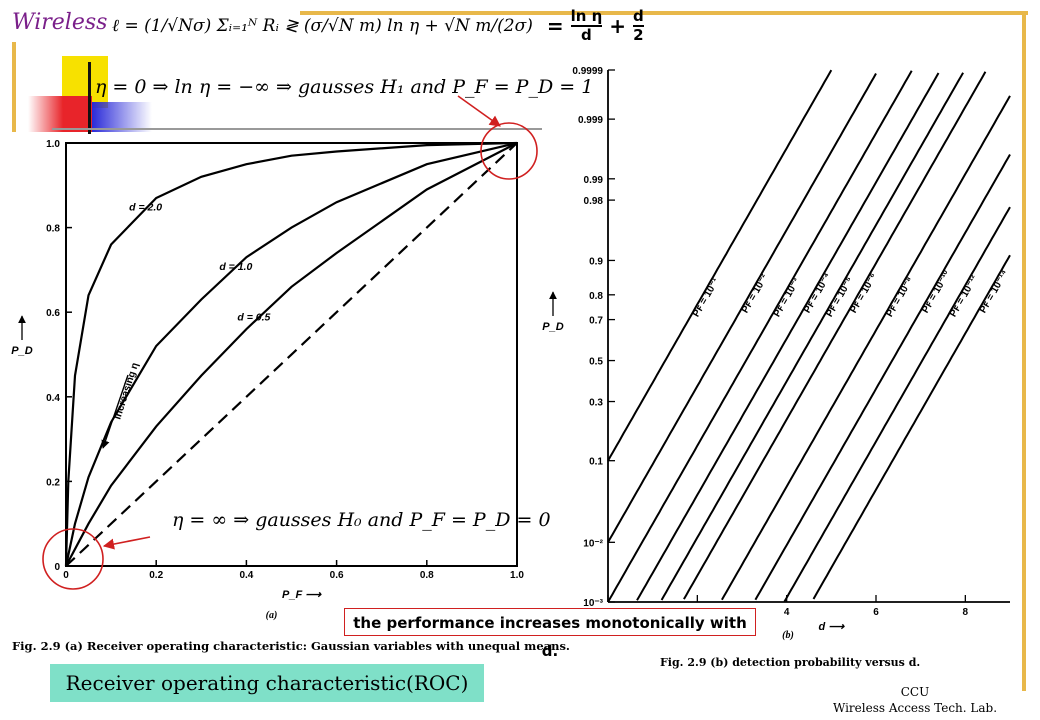  I want to click on det-panel-label: (b), so click(788, 635).